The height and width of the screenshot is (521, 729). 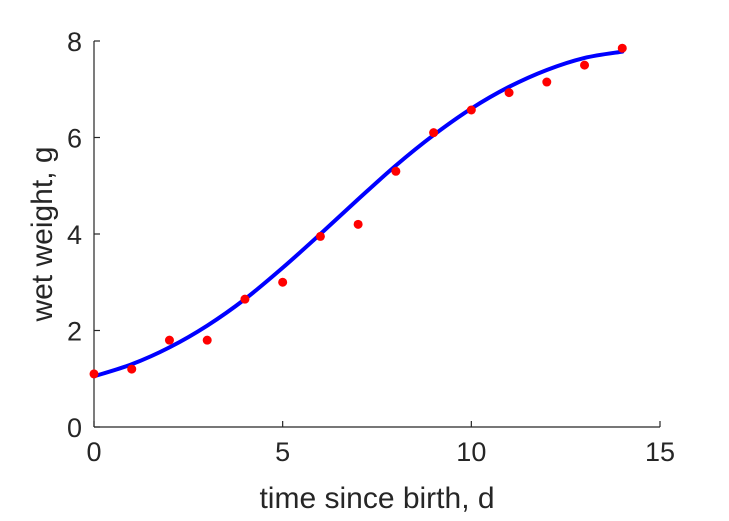 I want to click on x-tick-label: 15, so click(x=660, y=452).